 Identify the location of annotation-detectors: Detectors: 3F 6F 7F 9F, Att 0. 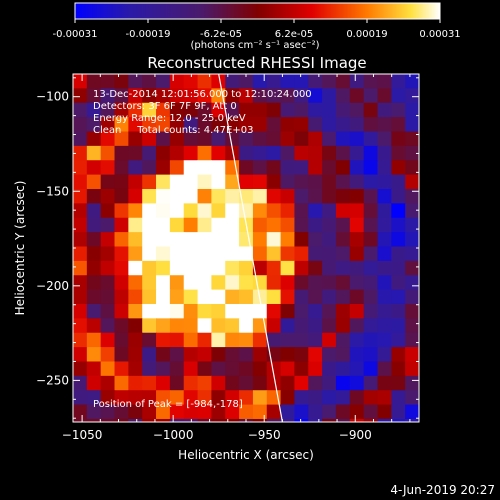
(165, 106).